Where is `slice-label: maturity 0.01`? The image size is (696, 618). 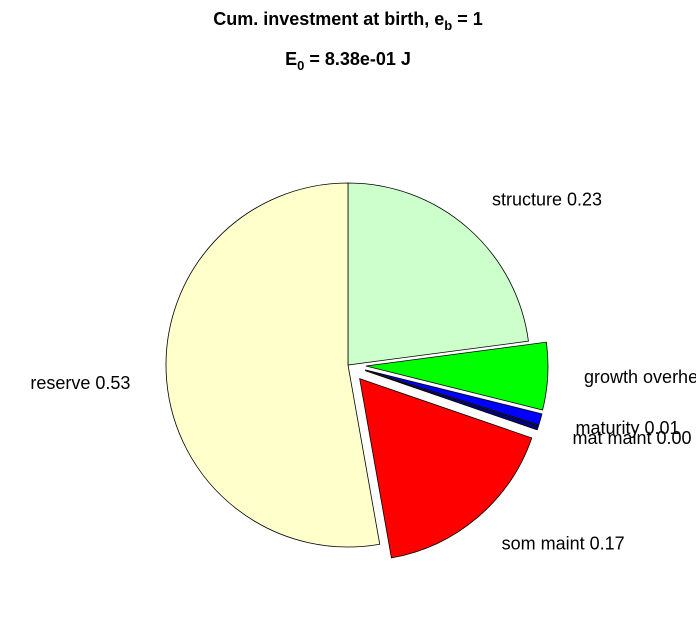
slice-label: maturity 0.01 is located at coordinates (627, 428).